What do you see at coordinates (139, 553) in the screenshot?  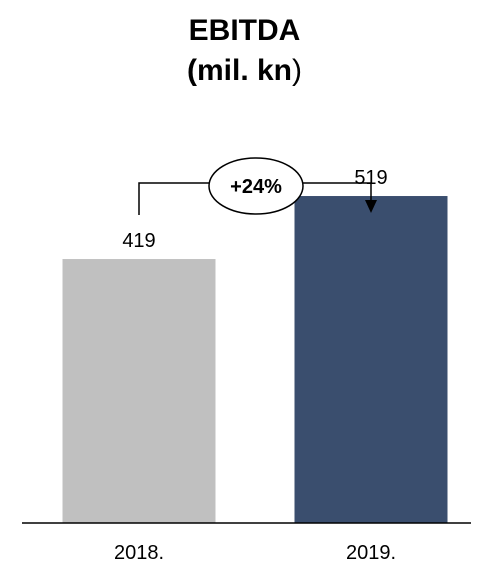 I see `x-tick-label-2018: 2018.` at bounding box center [139, 553].